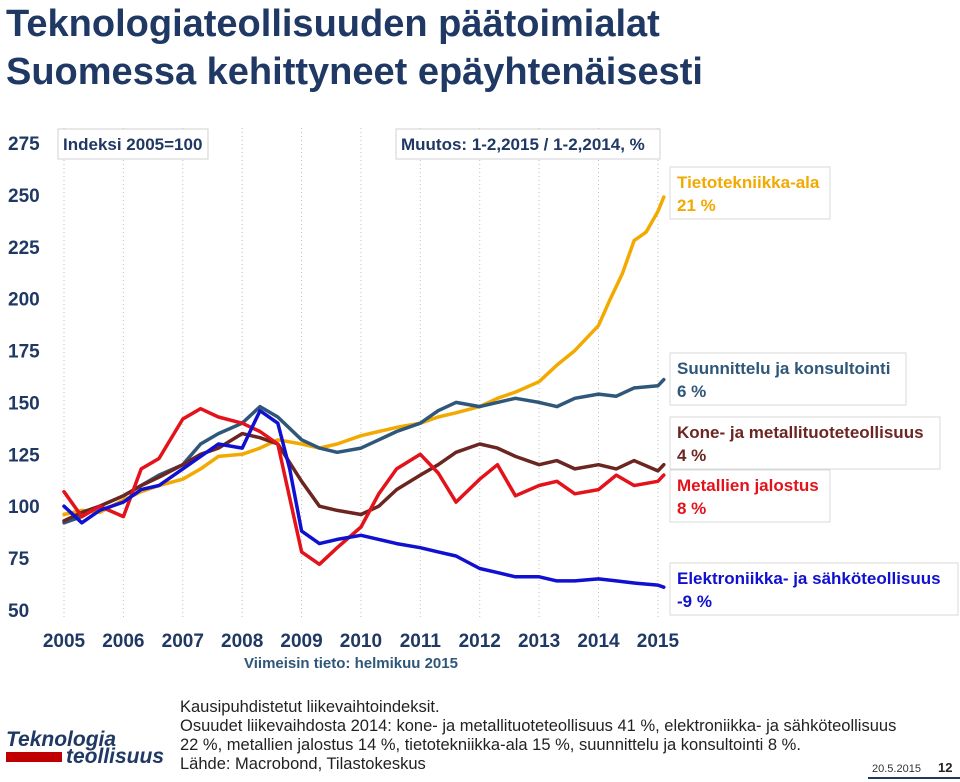 Image resolution: width=960 pixels, height=782 pixels. I want to click on label-change-metalli: 8 %, so click(691, 508).